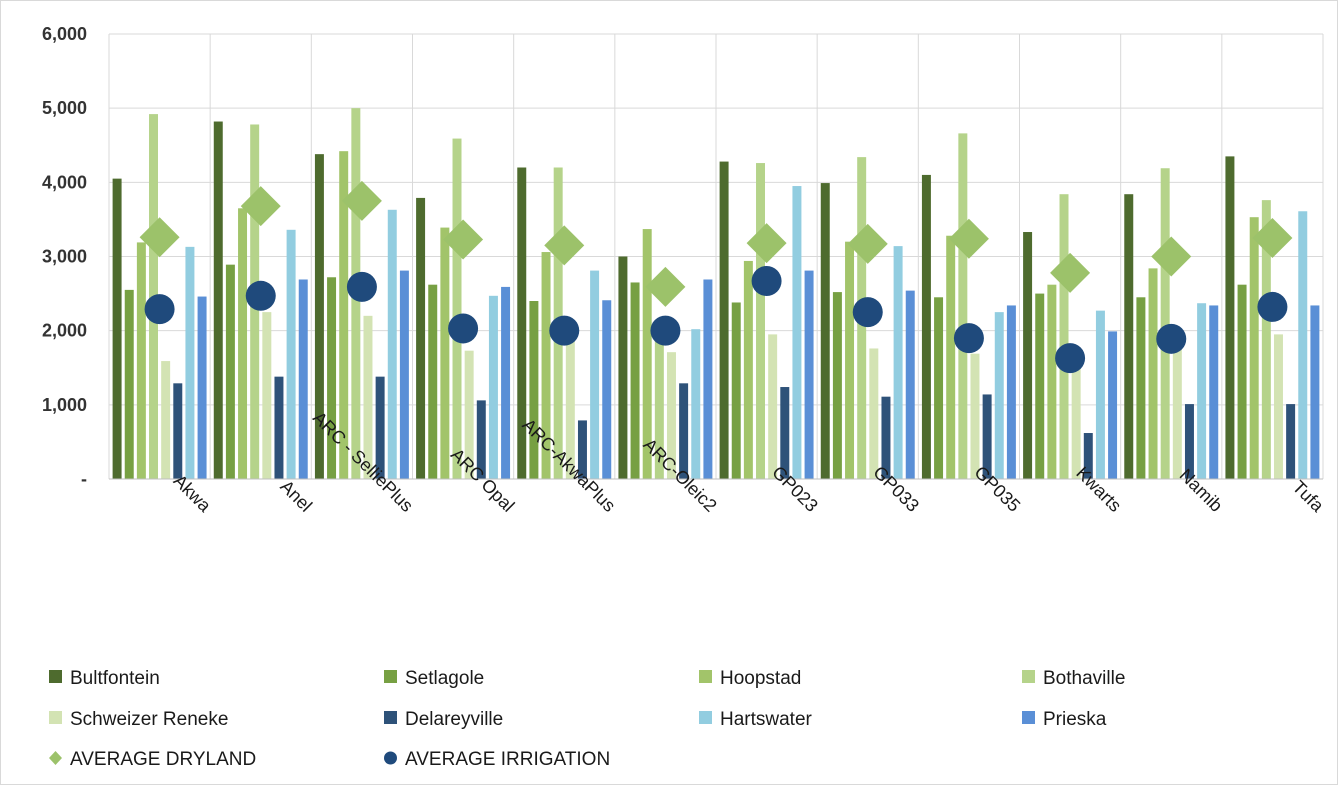  I want to click on legend-label: Delareyville, so click(454, 719).